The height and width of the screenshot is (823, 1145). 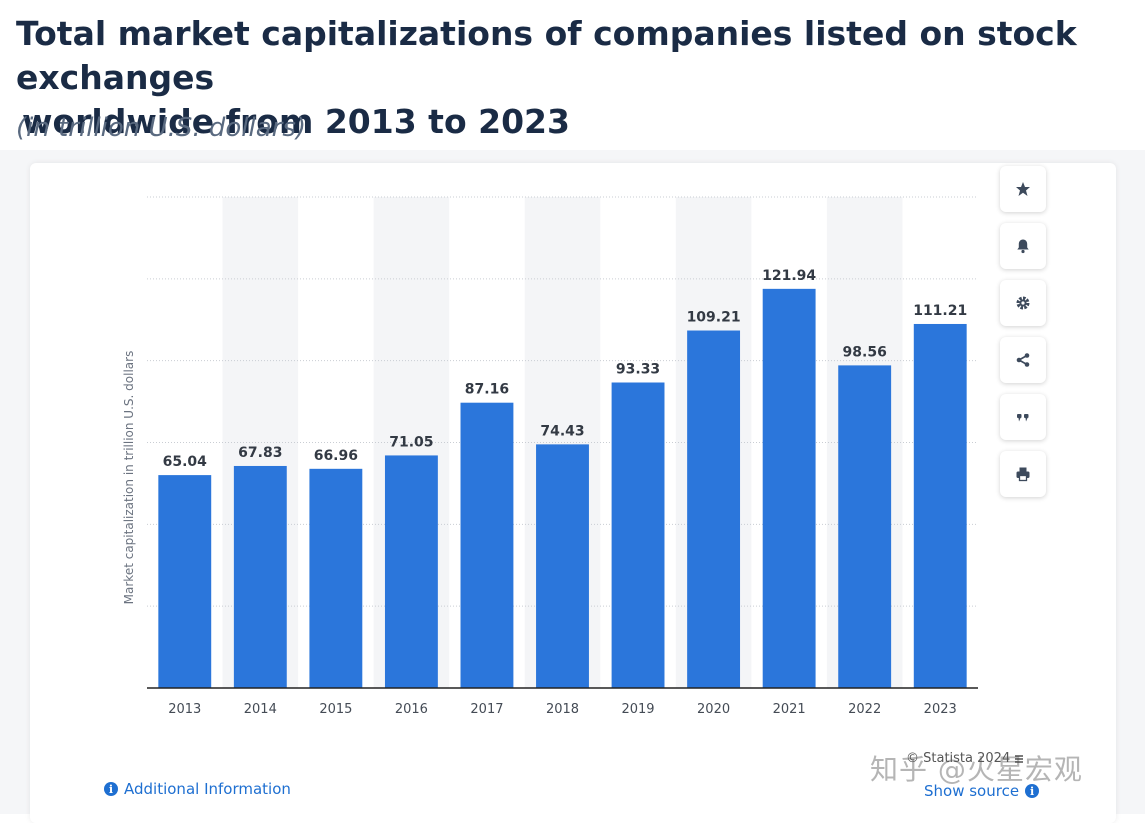 I want to click on credit-text: © Statista 2024, so click(x=958, y=758).